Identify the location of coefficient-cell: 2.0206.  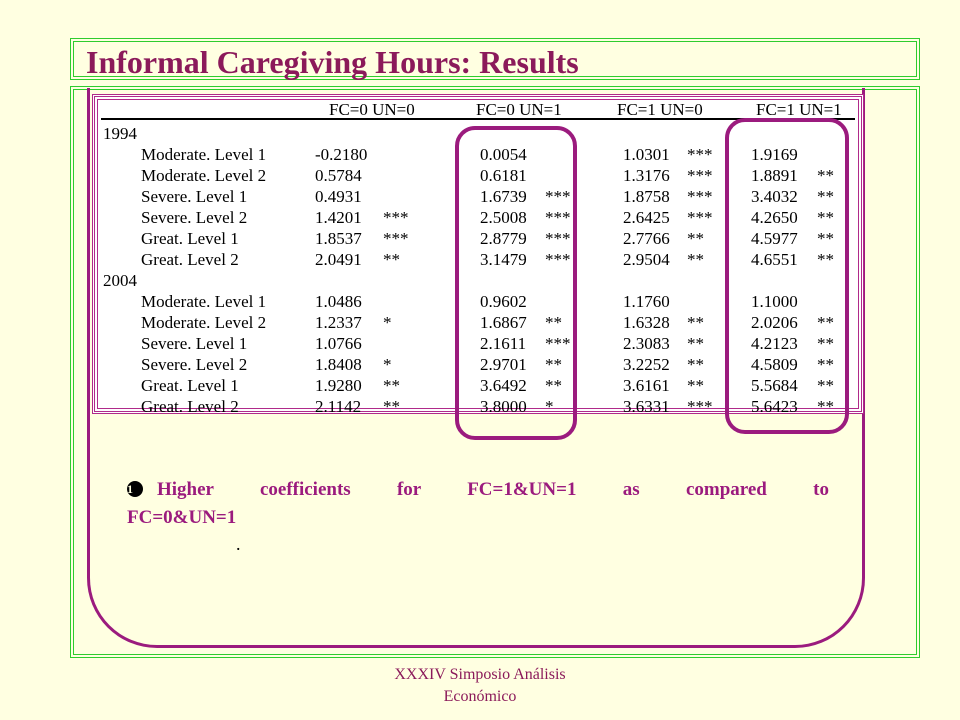
(774, 322).